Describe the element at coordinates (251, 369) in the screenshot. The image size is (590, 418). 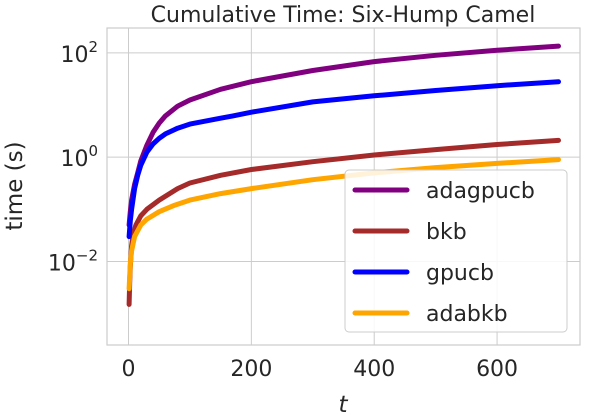
I see `x-tick-label: 200` at that location.